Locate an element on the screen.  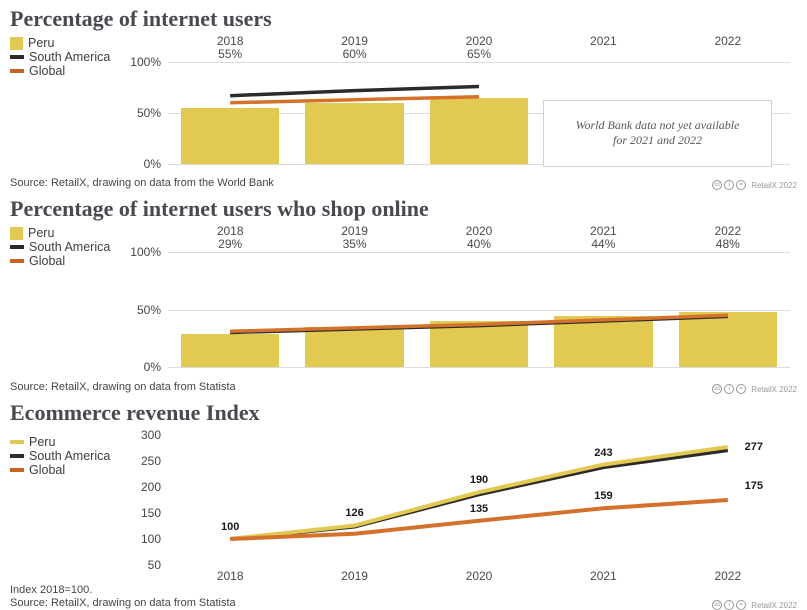
y-tick-label: 300 is located at coordinates (150, 435).